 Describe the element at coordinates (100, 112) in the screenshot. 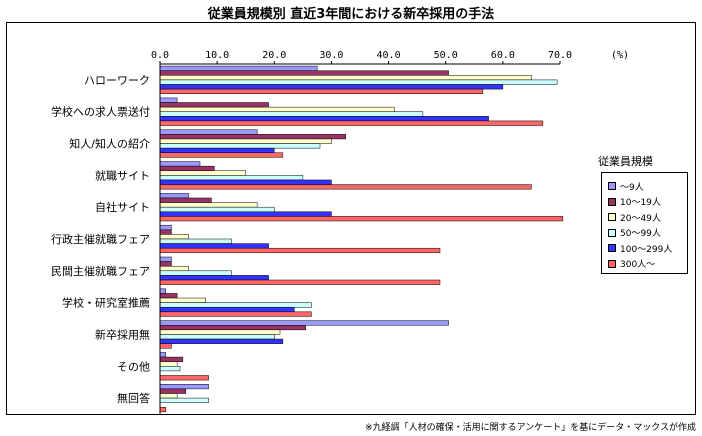

I see `category-label: 学校への求人票送付` at that location.